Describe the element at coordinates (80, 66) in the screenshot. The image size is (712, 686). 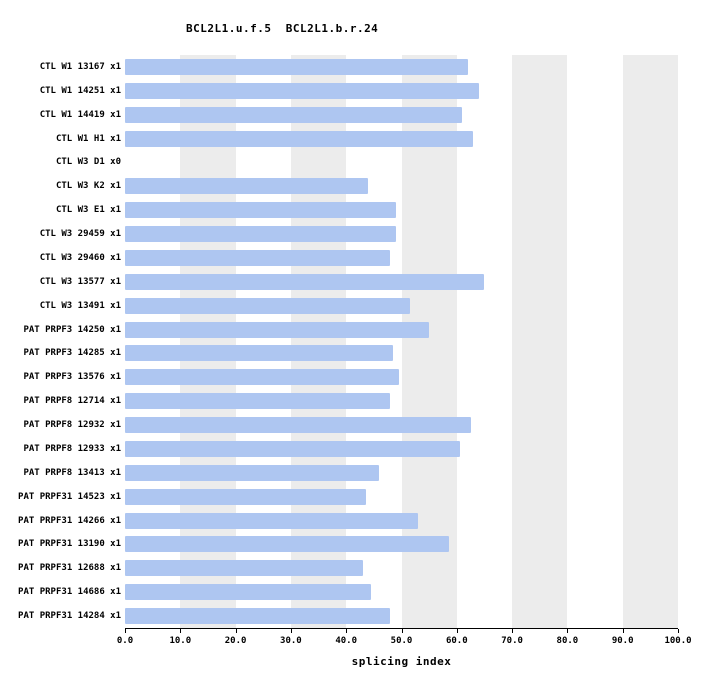
I see `category-label: CTL W1 13167 x1` at that location.